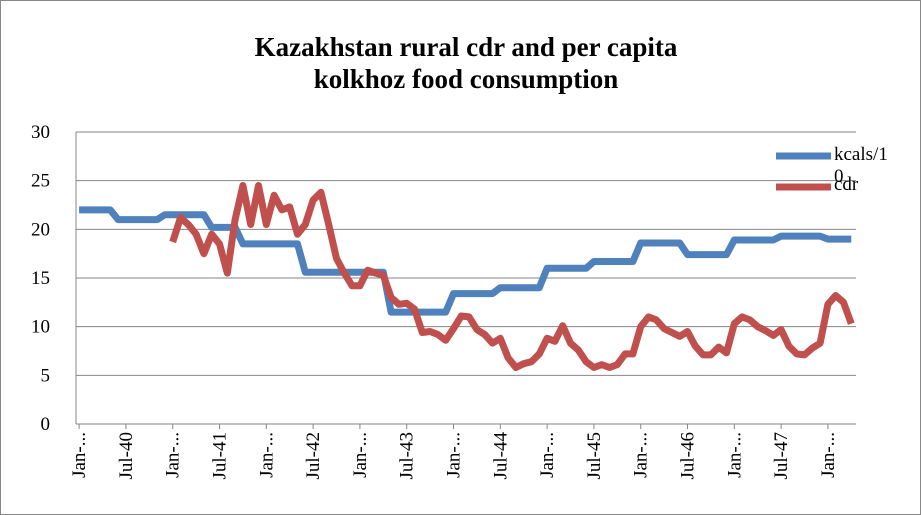  I want to click on x-tick-label: Jul-42, so click(313, 456).